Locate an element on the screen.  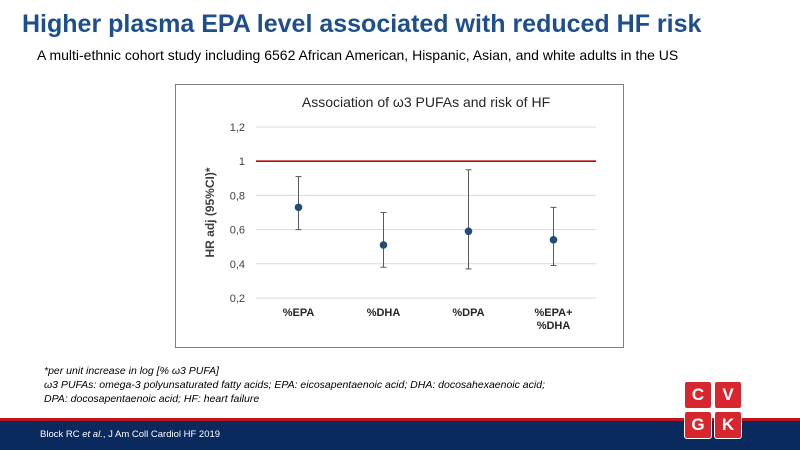
x-category-label: %EPA+ %DHA is located at coordinates (553, 319).